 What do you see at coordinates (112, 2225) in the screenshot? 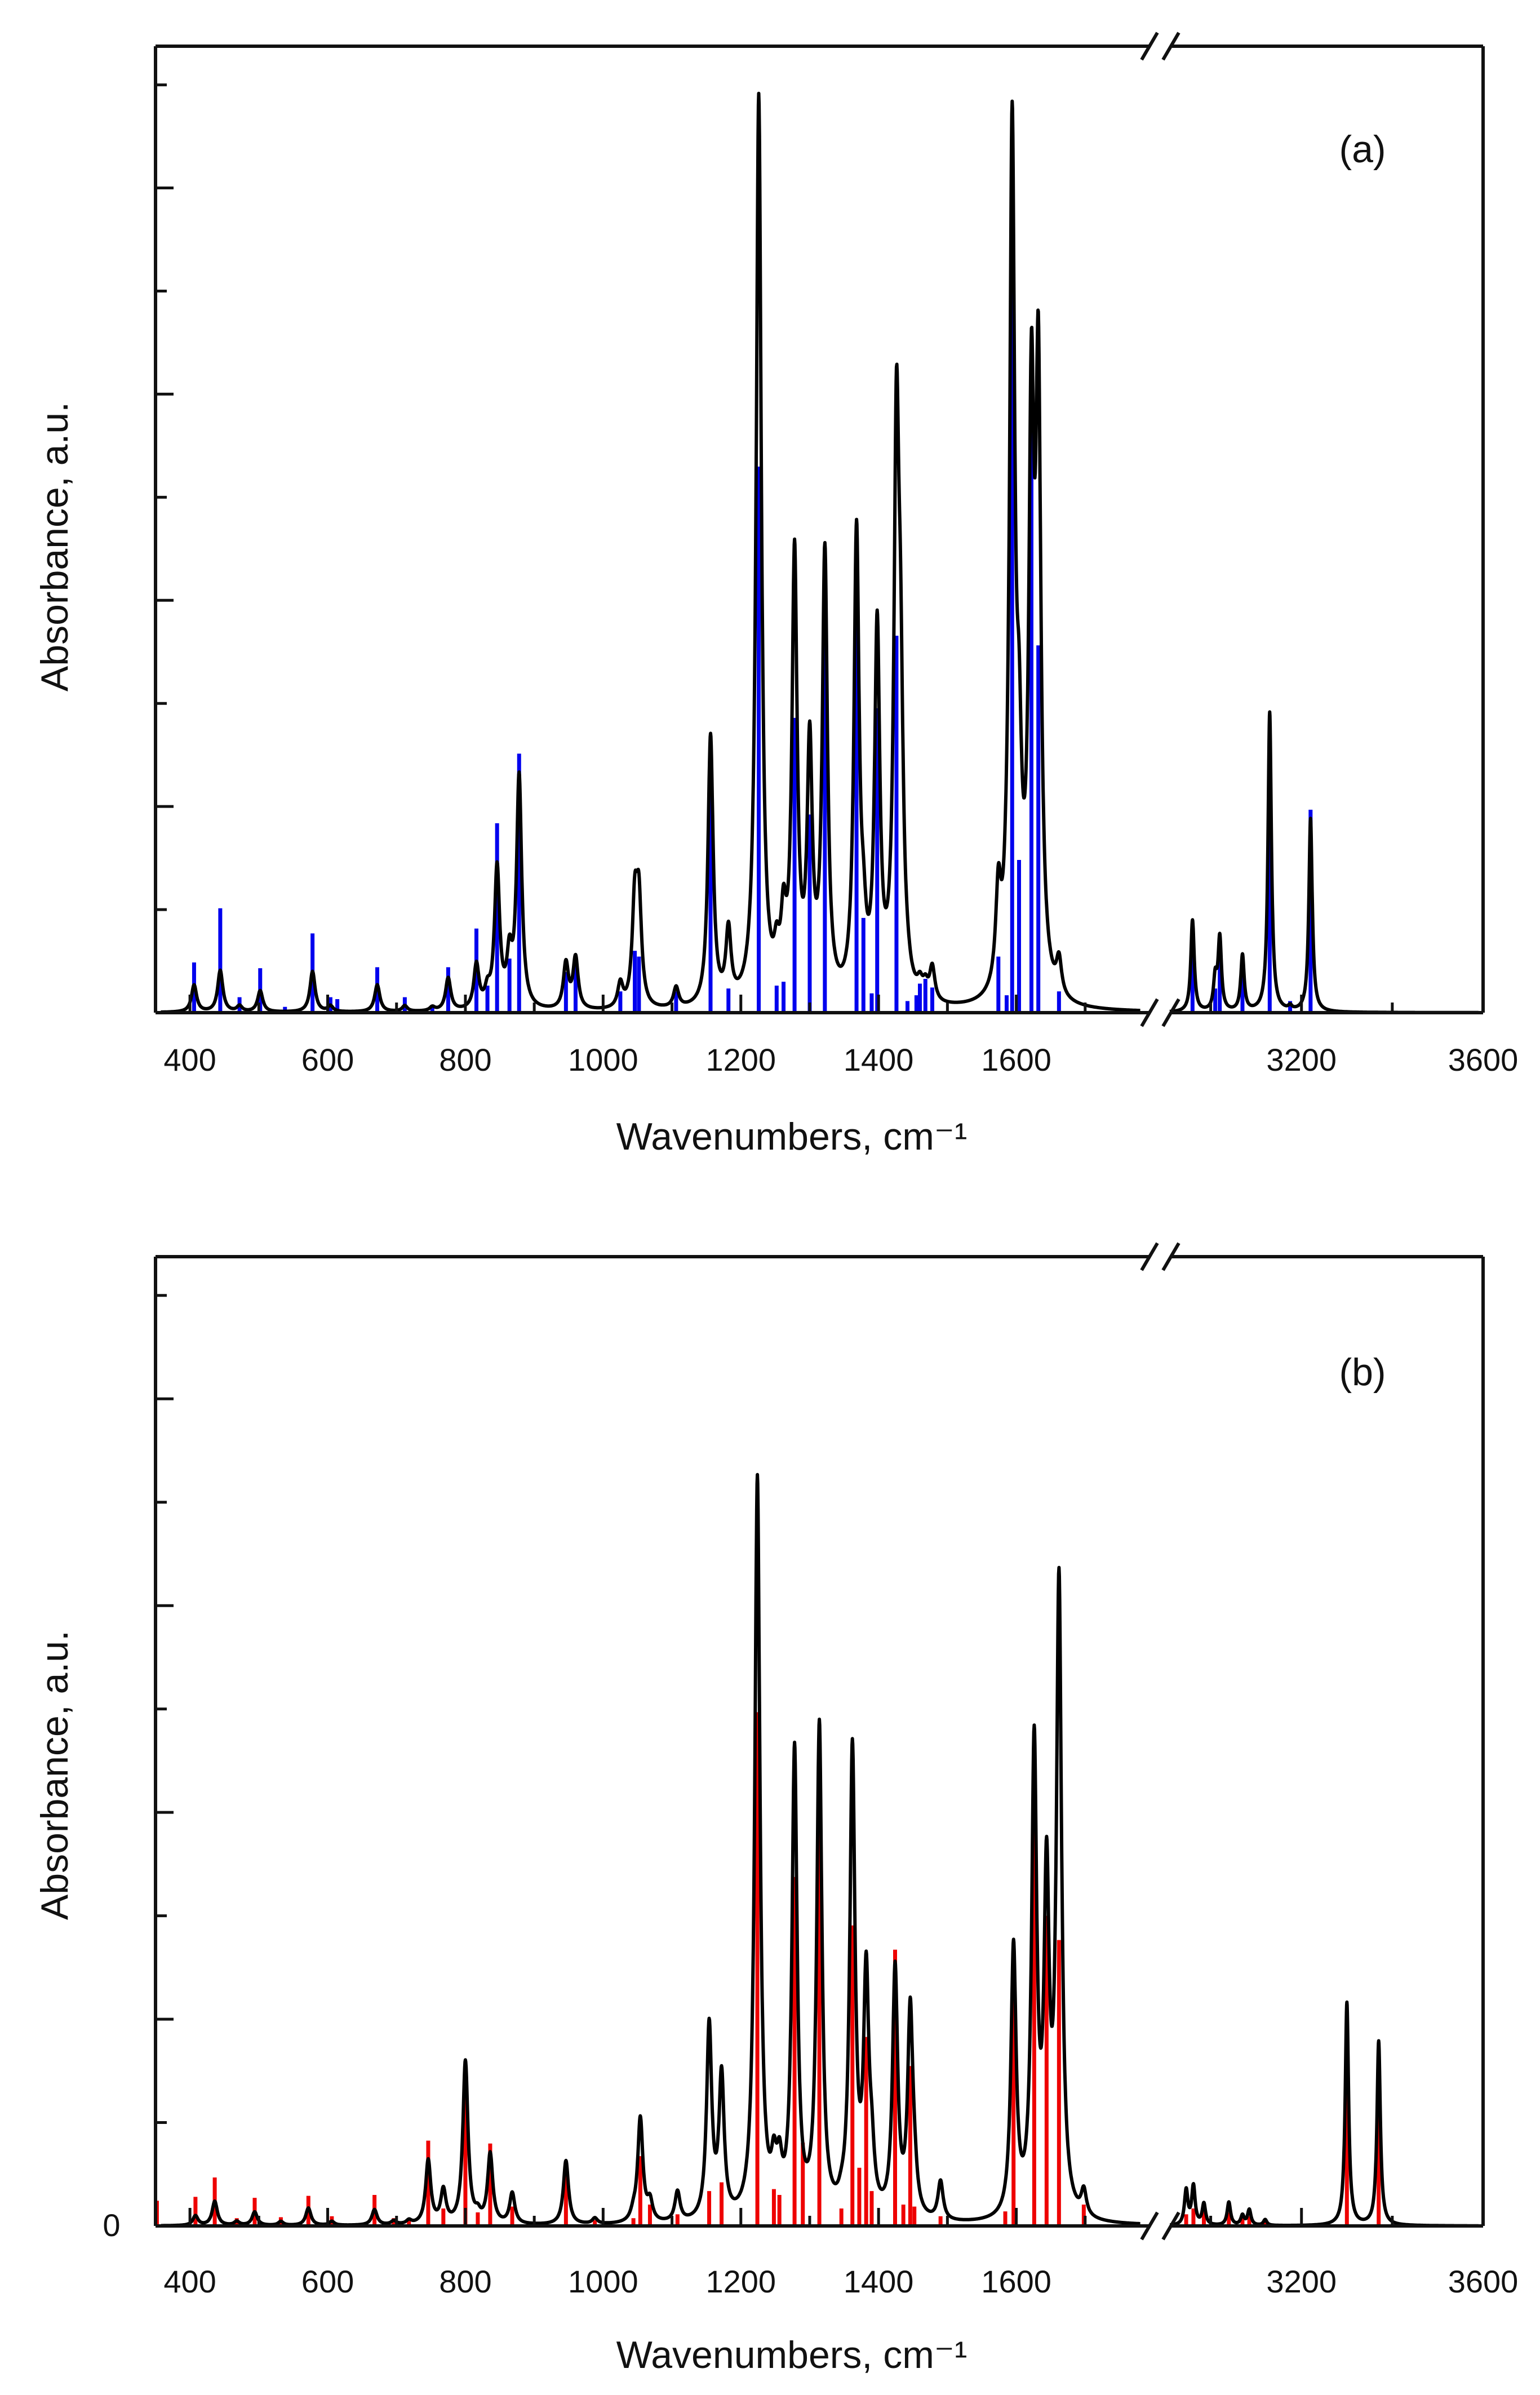
I see `panel-b-y-zero-label: 0` at bounding box center [112, 2225].